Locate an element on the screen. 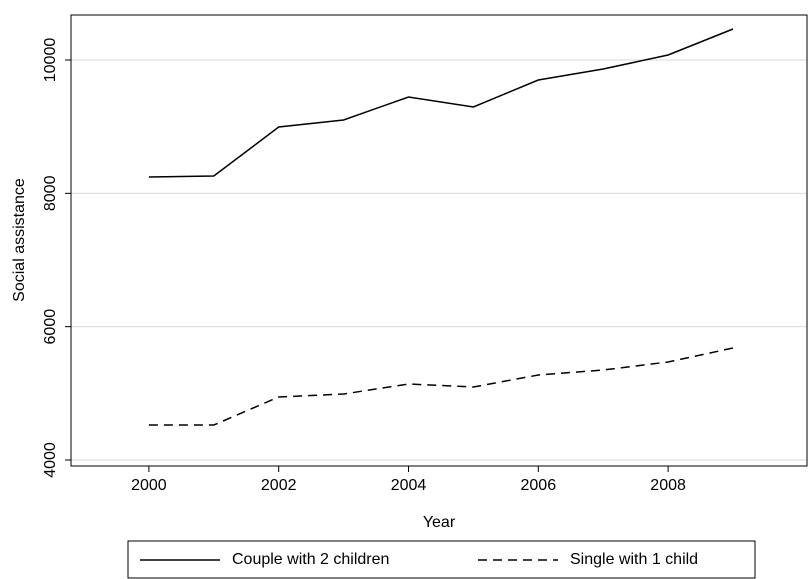  legend-label: Single with 1 child is located at coordinates (634, 559).